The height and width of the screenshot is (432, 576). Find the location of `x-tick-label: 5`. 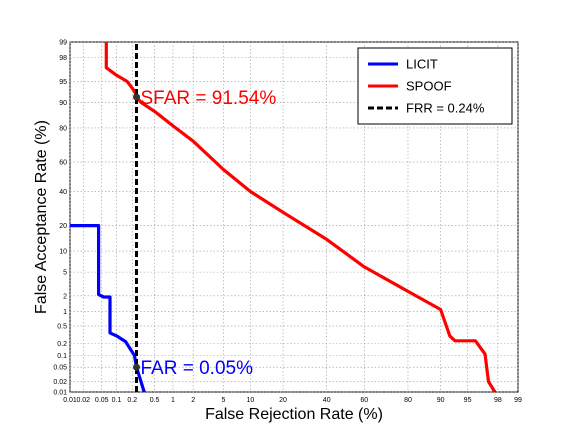

x-tick-label: 5 is located at coordinates (223, 400).